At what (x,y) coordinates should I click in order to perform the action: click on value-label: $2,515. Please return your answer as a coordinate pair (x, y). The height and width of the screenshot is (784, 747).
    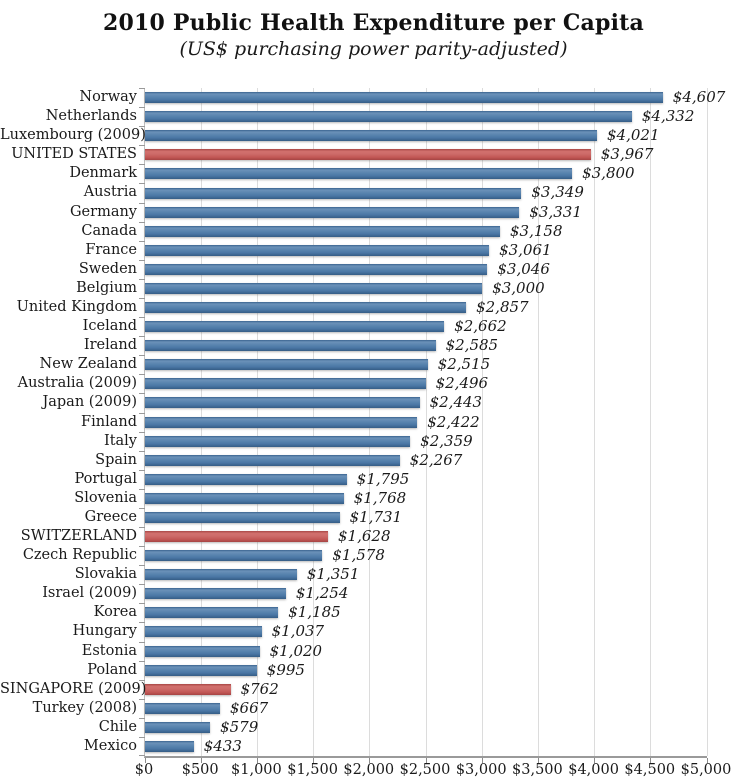
    Looking at the image, I should click on (464, 364).